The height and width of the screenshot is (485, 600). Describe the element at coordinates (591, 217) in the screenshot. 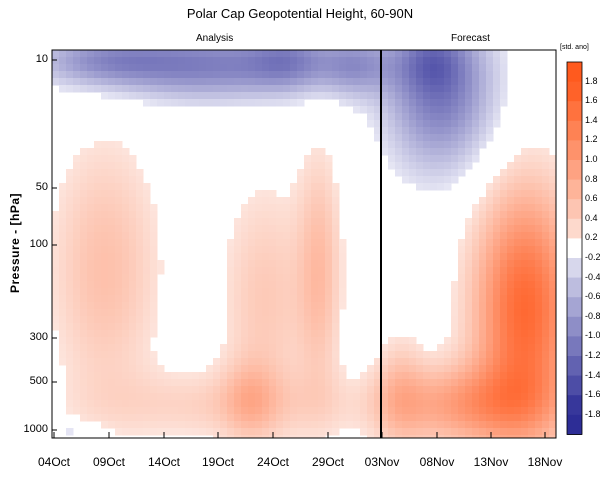

I see `colorbar-label: 0.4` at that location.